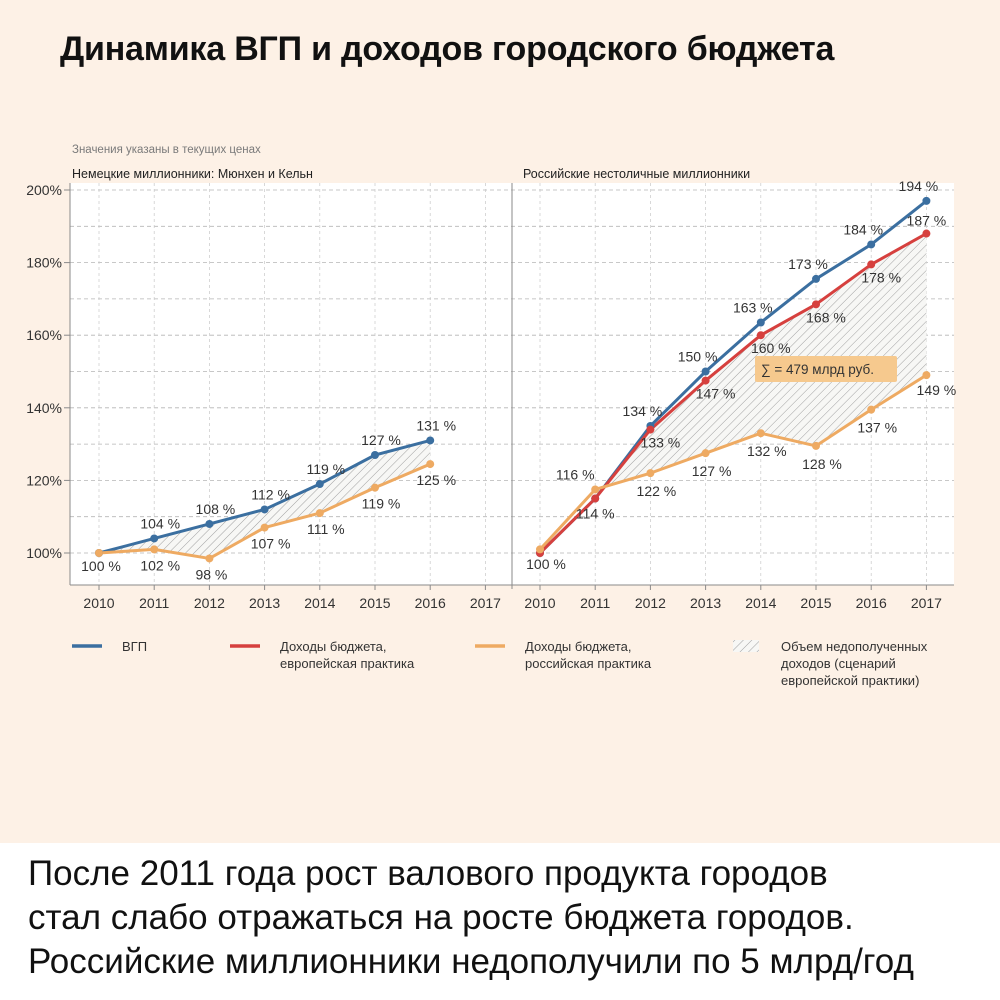 The height and width of the screenshot is (1000, 1000). I want to click on series-line-budget_ru, so click(733, 462).